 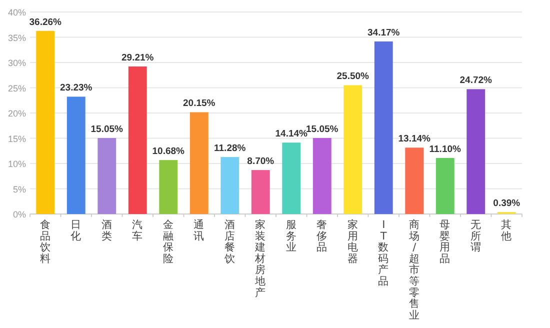 I want to click on x-tick-label: 服务业, so click(x=291, y=236).